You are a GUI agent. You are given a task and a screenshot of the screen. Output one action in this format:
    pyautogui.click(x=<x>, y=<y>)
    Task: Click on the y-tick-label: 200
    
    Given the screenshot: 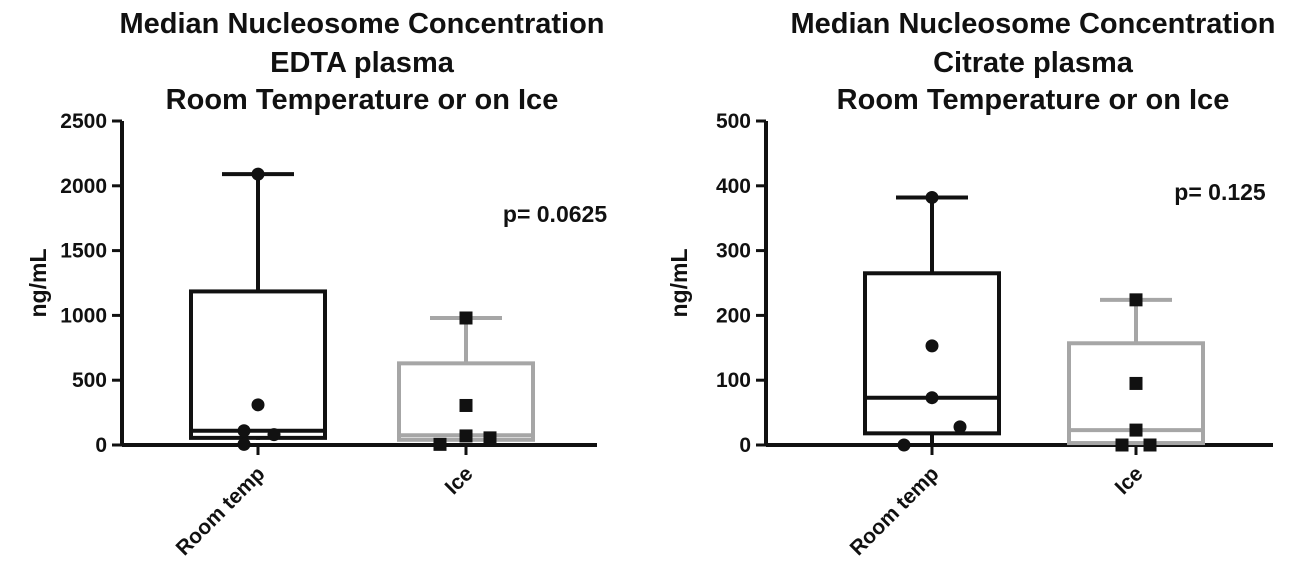 What is the action you would take?
    pyautogui.click(x=733, y=315)
    